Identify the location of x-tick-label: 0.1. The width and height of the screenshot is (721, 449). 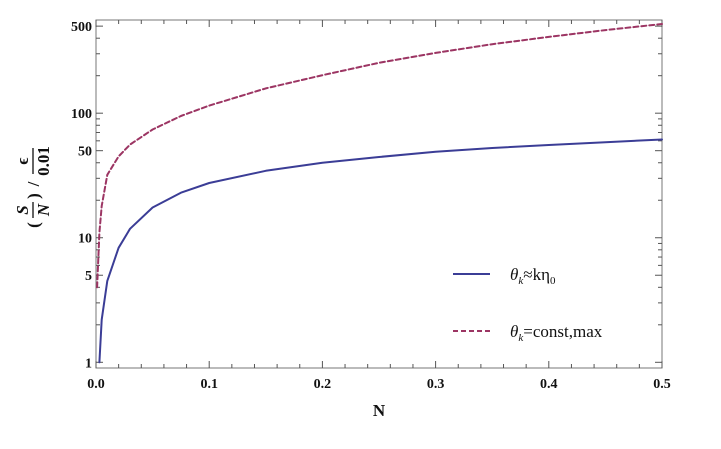
(209, 384).